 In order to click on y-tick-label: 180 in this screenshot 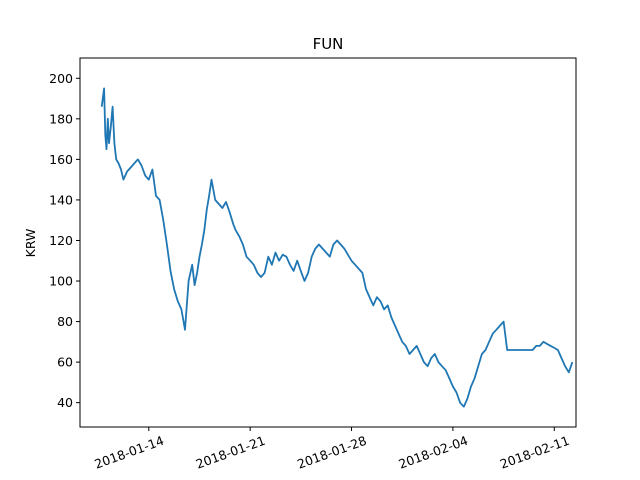, I will do `click(61, 118)`.